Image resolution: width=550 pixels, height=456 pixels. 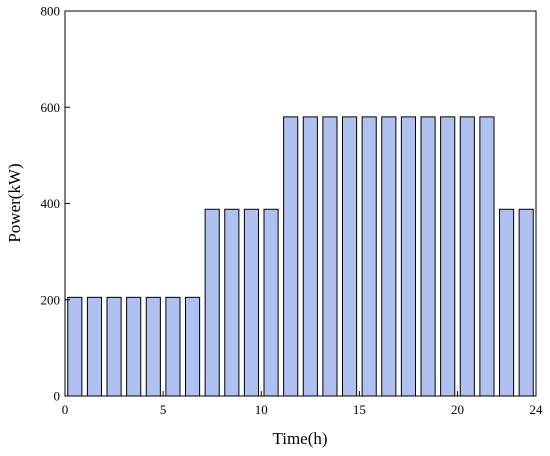 I want to click on y-axis-ticks: 0 200 400 600 800, so click(x=55, y=204).